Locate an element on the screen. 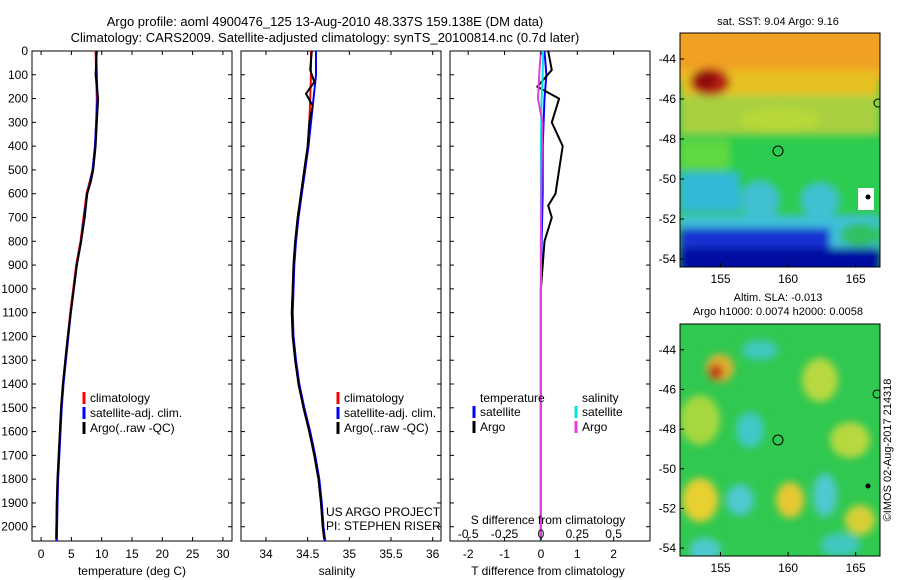 Image resolution: width=900 pixels, height=580 pixels. float-position-marker is located at coordinates (778, 151).